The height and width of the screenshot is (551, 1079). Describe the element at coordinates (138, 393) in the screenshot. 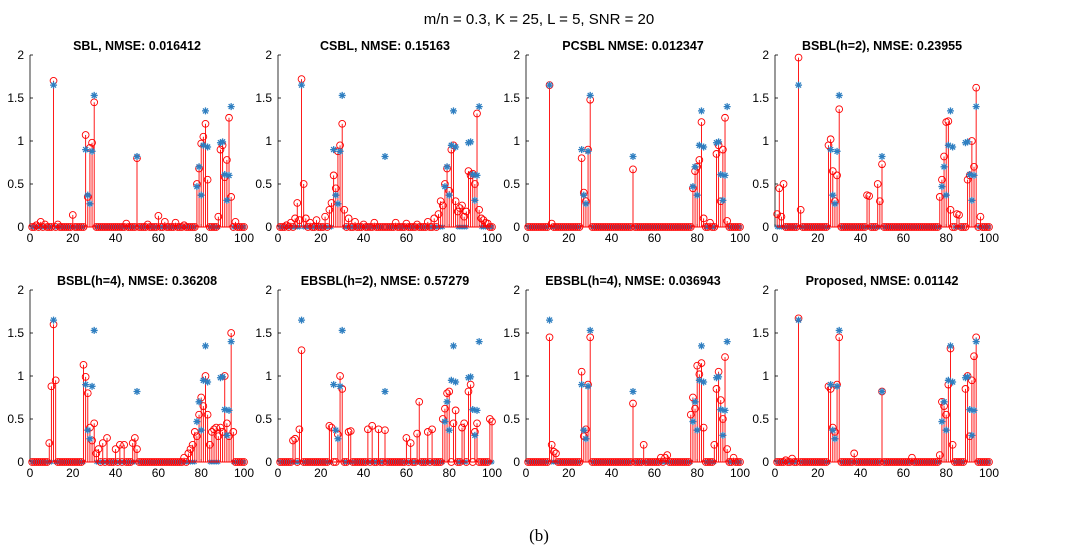

I see `estimate-series` at that location.